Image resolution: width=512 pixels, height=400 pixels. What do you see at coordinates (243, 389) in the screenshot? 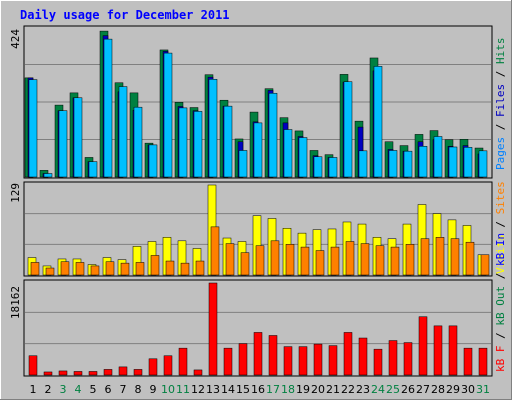
I see `x-tick-day-15: 15` at bounding box center [243, 389].